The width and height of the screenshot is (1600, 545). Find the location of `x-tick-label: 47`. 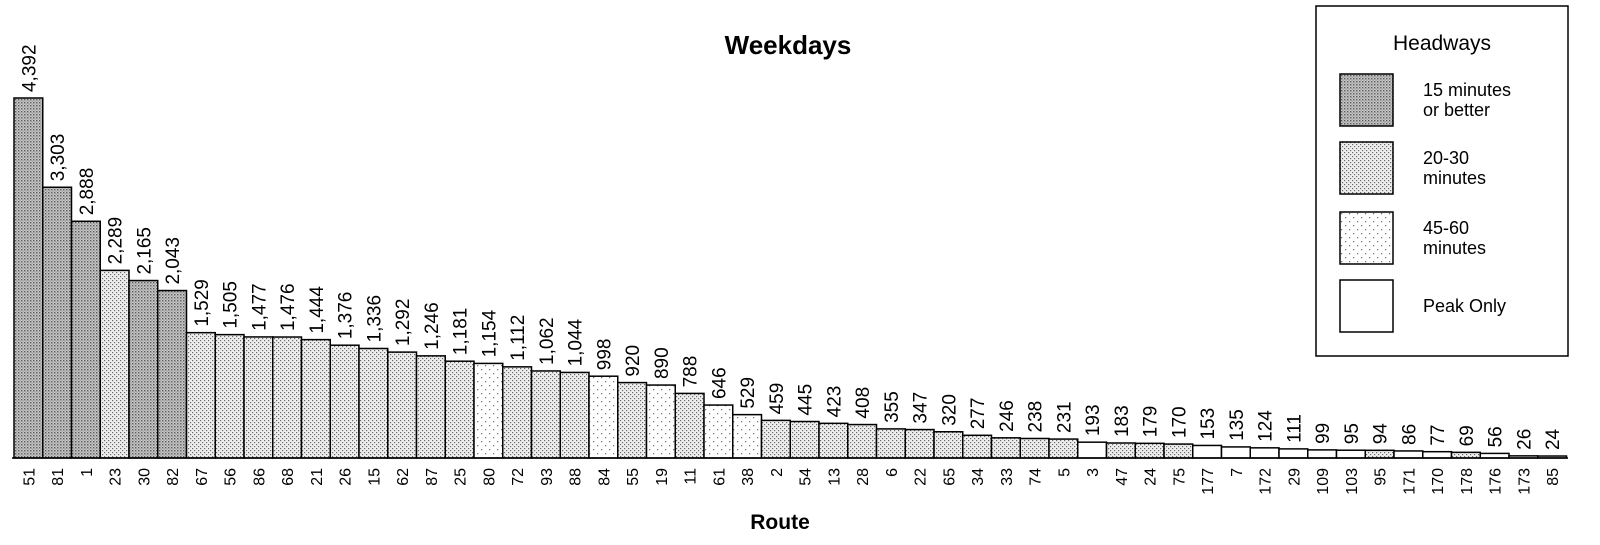

x-tick-label: 47 is located at coordinates (1122, 477).